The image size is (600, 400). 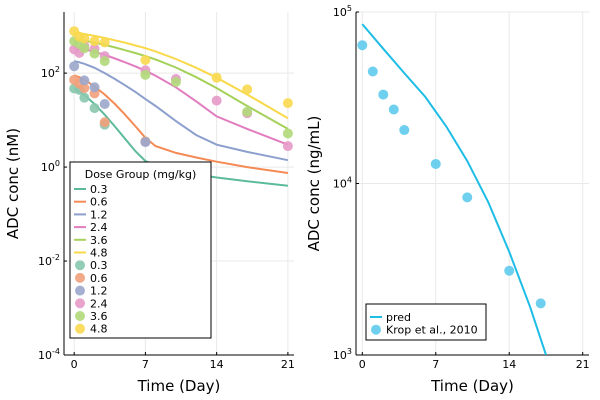 I want to click on y-tick-label: 10⁴, so click(x=342, y=183).